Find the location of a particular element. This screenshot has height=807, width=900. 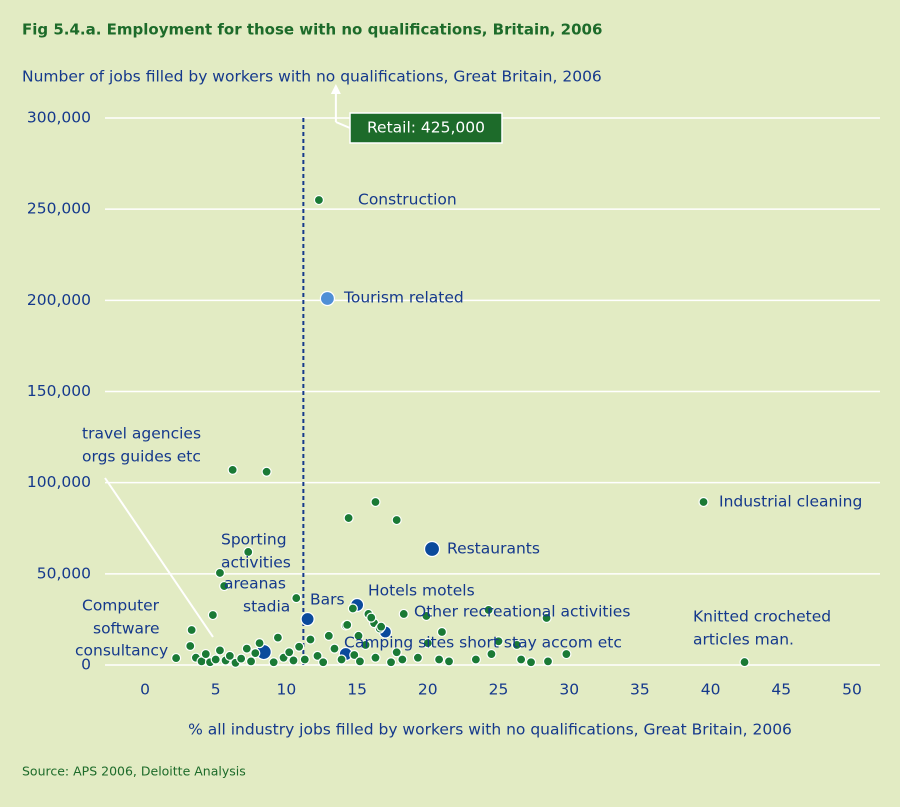

annotation: stadia is located at coordinates (266, 607).